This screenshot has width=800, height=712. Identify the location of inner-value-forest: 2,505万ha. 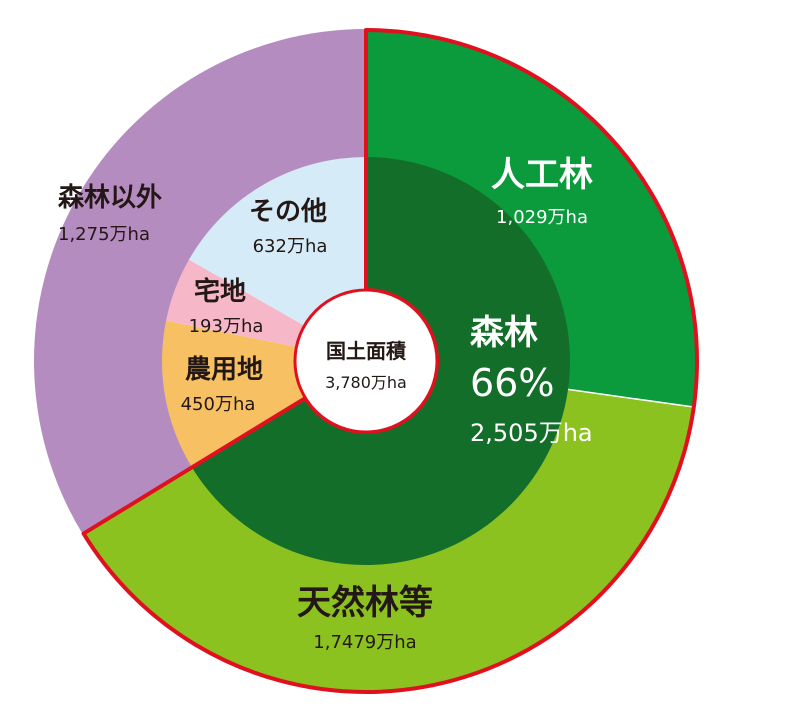
(531, 433).